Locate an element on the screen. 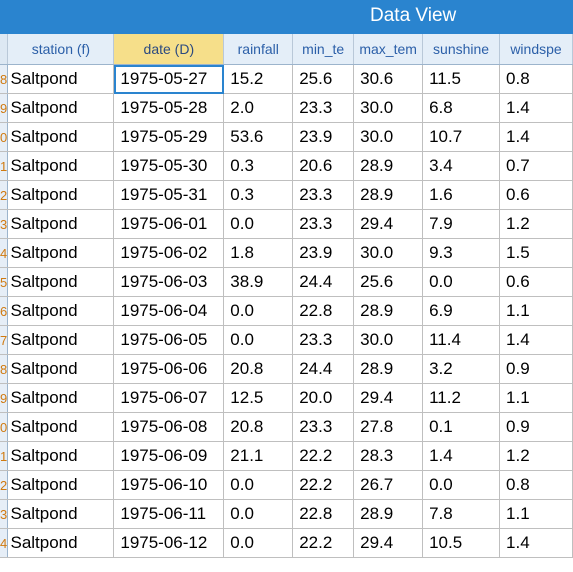 This screenshot has height=572, width=573. cell-date: 1975-05-31 is located at coordinates (169, 195).